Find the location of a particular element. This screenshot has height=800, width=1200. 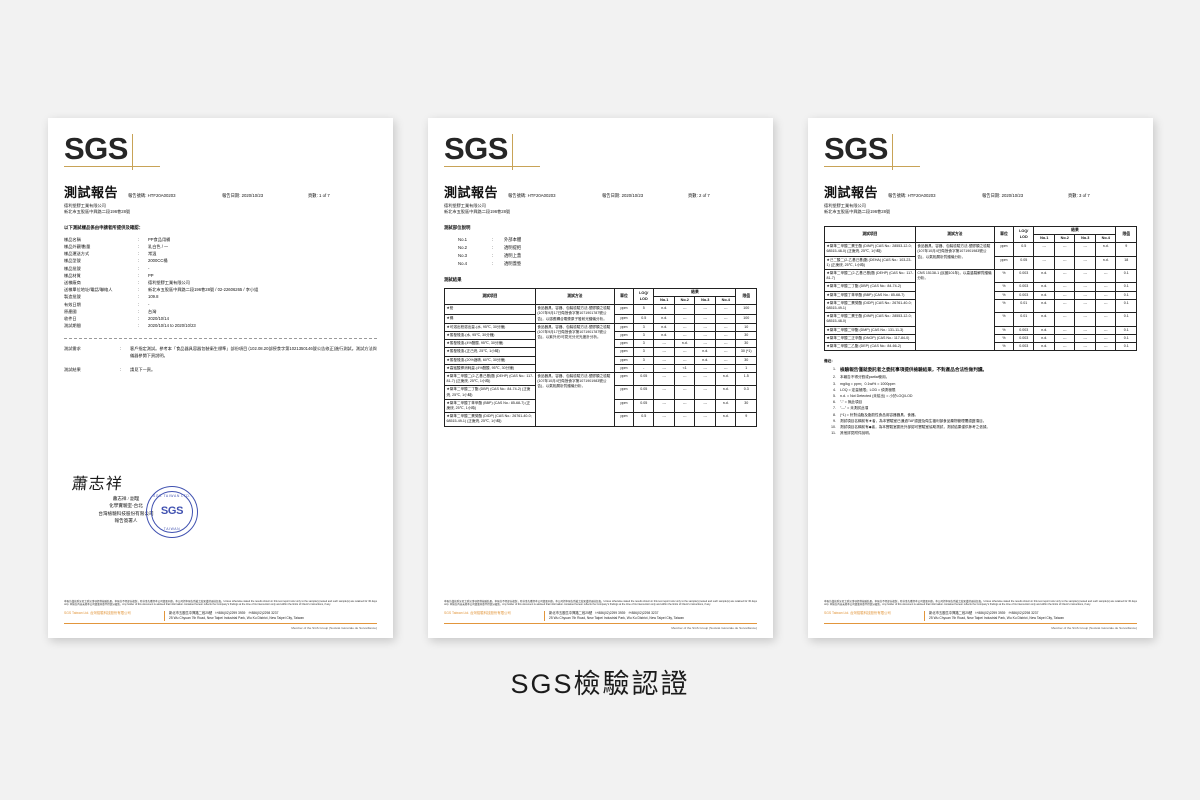

signature-line: 台灣檢驗科技股份有限公司 is located at coordinates (126, 513).